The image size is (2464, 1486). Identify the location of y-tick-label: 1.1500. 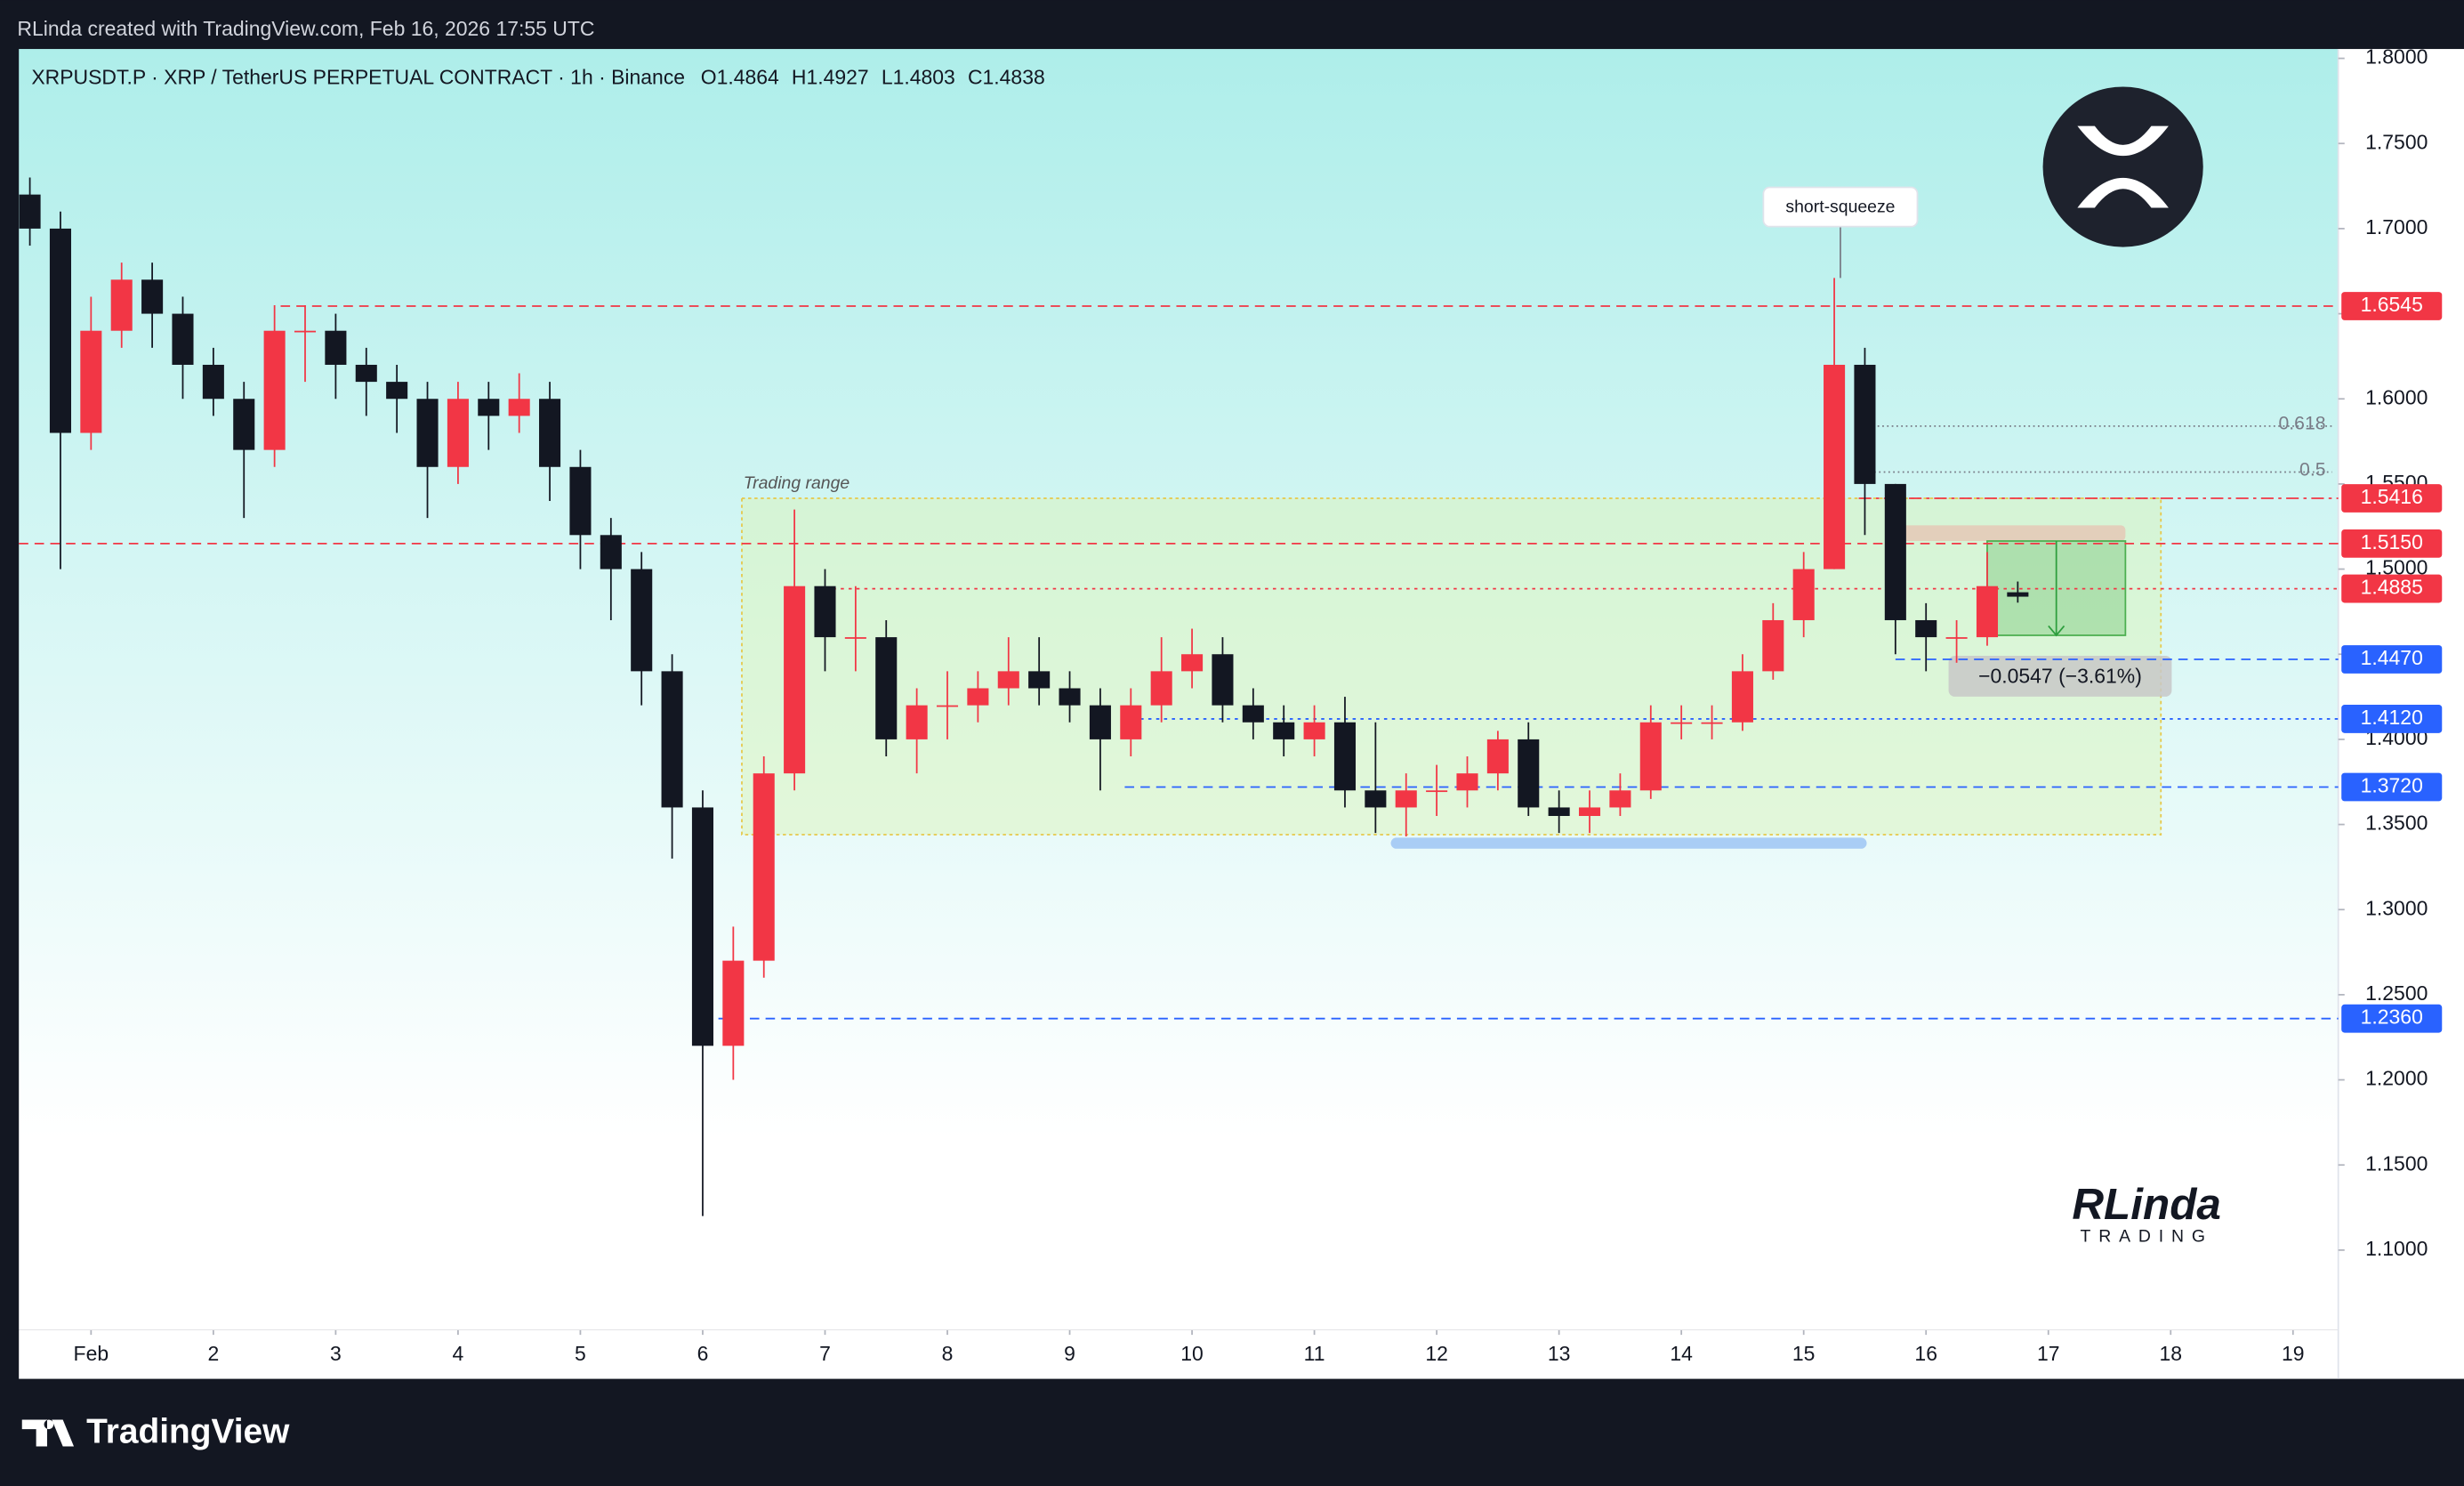
(2397, 1163).